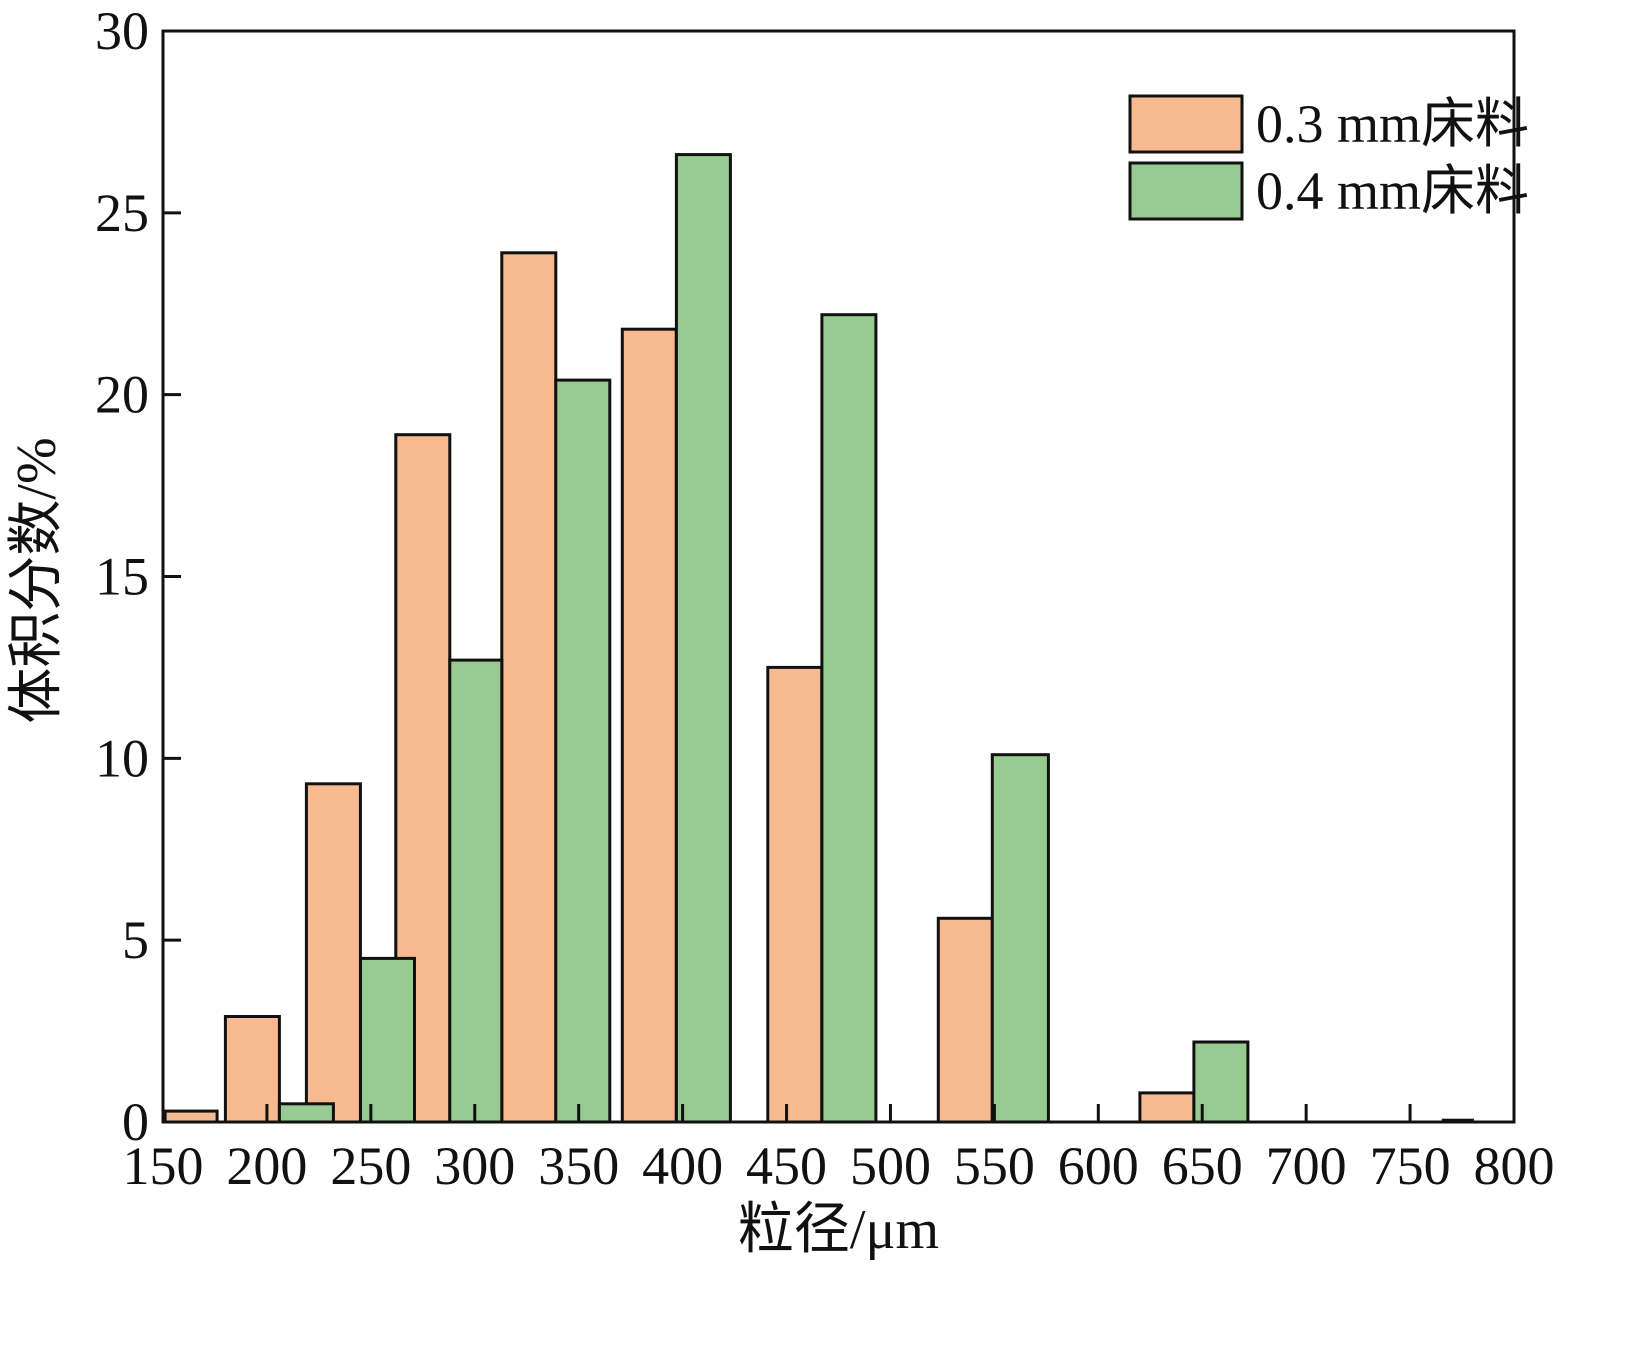  Describe the element at coordinates (122, 758) in the screenshot. I see `y-tick-label-10: 10` at that location.